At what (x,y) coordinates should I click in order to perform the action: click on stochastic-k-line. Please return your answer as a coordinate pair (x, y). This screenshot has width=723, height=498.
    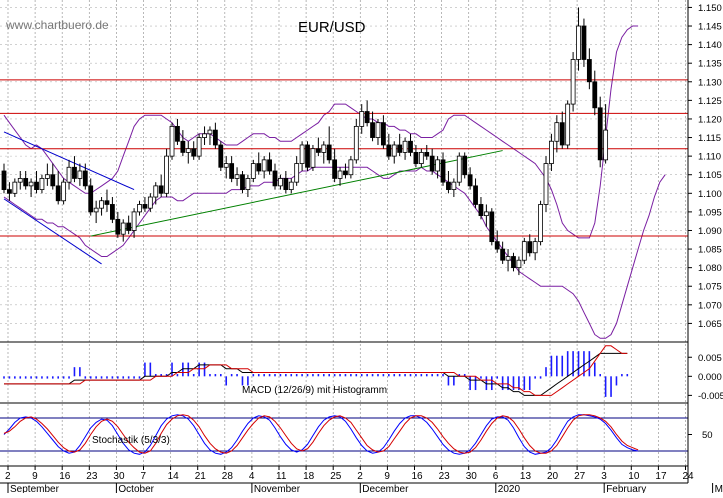
    Looking at the image, I should click on (321, 434).